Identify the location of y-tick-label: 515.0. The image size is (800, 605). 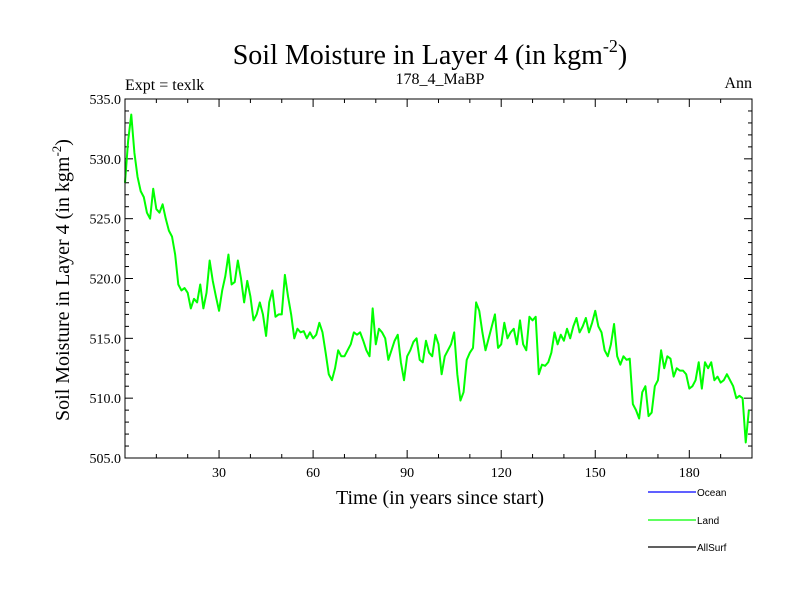
(106, 339).